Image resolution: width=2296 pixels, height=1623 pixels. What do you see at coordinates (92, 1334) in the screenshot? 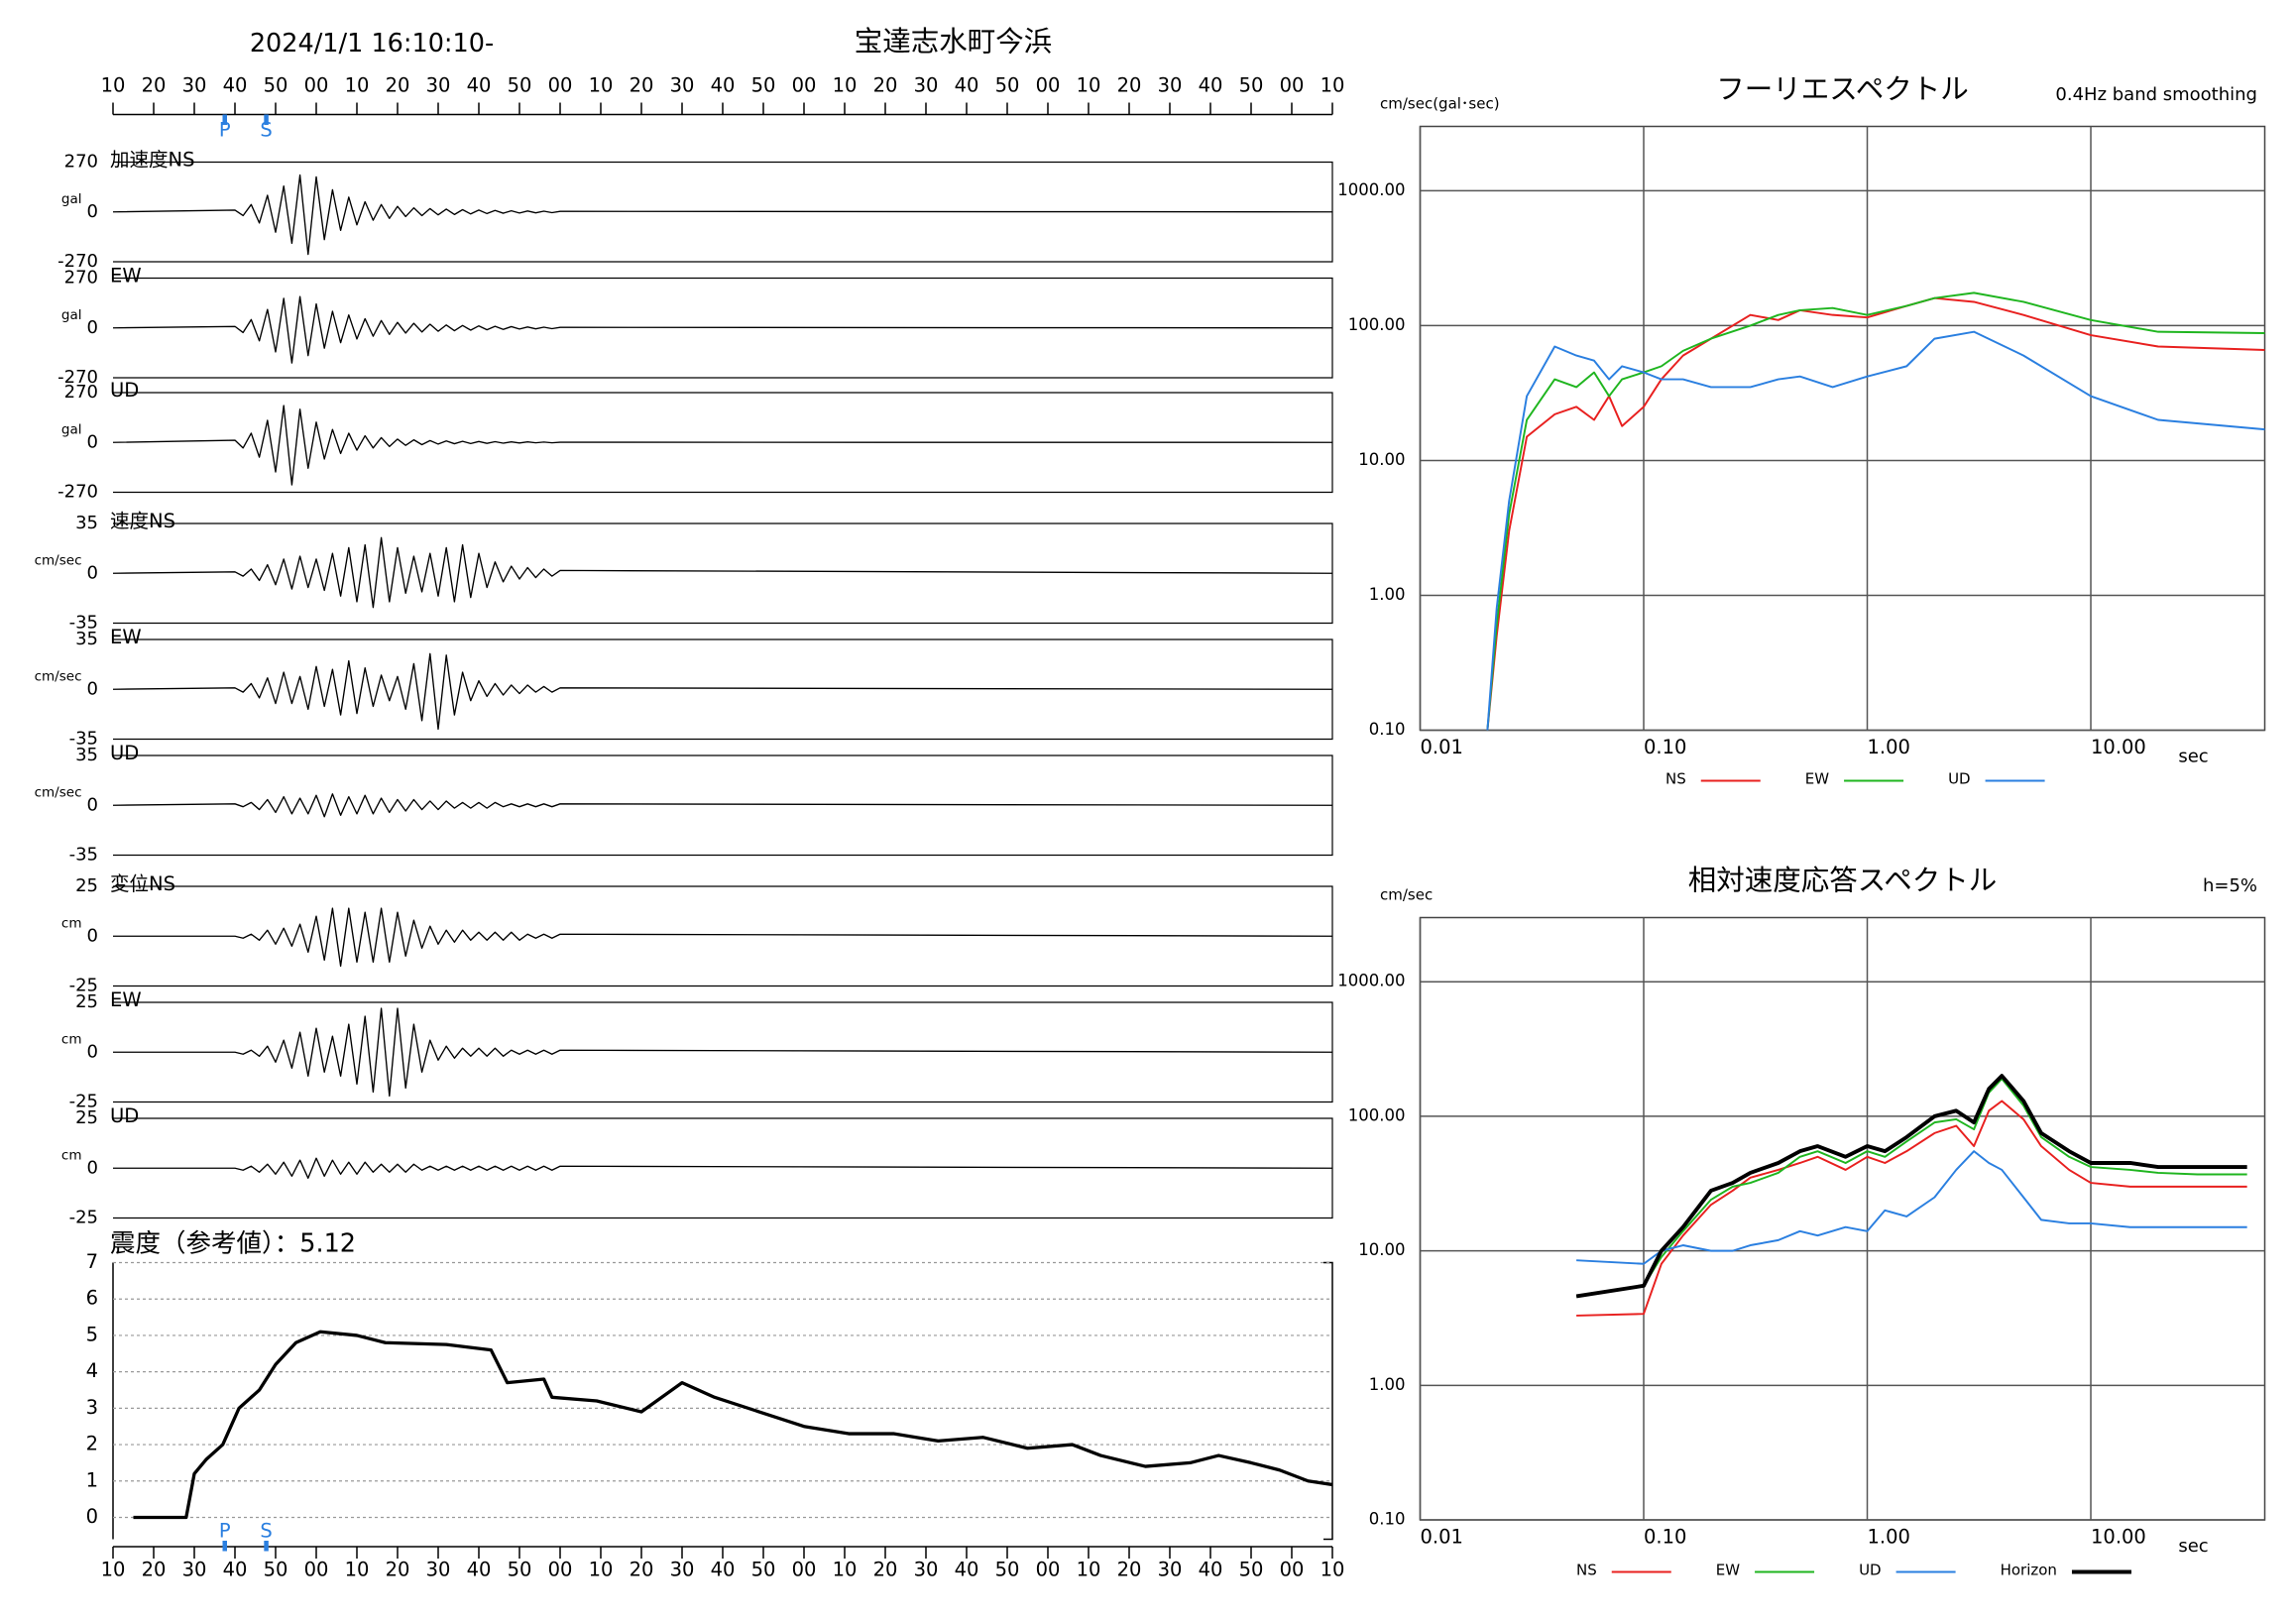
I see `y-tick-label: 5` at bounding box center [92, 1334].